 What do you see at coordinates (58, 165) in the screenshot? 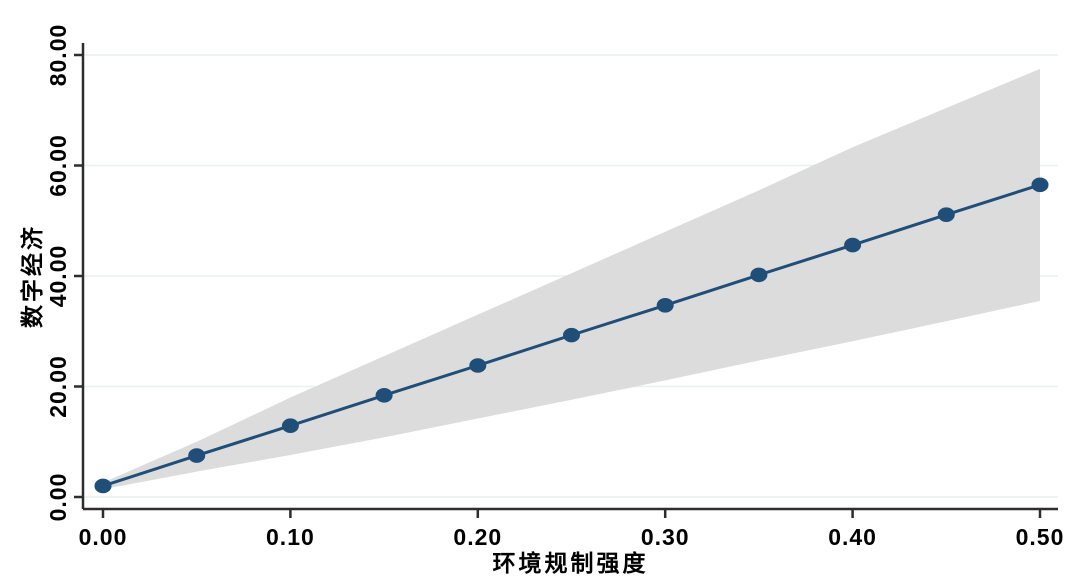
I see `y-tick-label: 60.00` at bounding box center [58, 165].